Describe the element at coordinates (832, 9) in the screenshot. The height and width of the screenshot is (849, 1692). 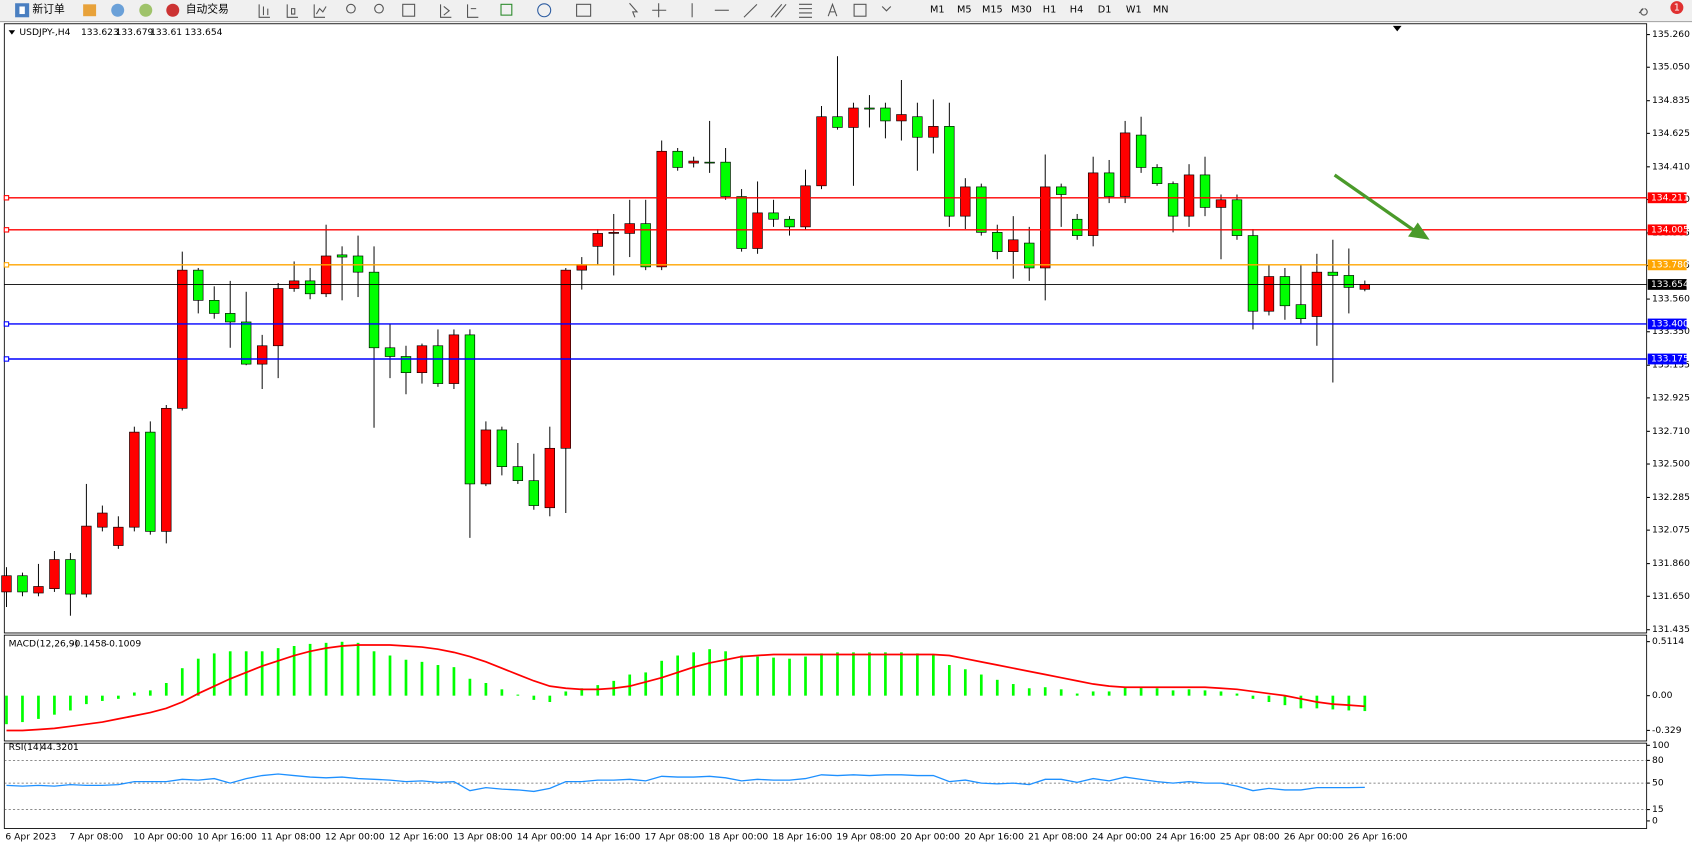
I see `text-icon` at that location.